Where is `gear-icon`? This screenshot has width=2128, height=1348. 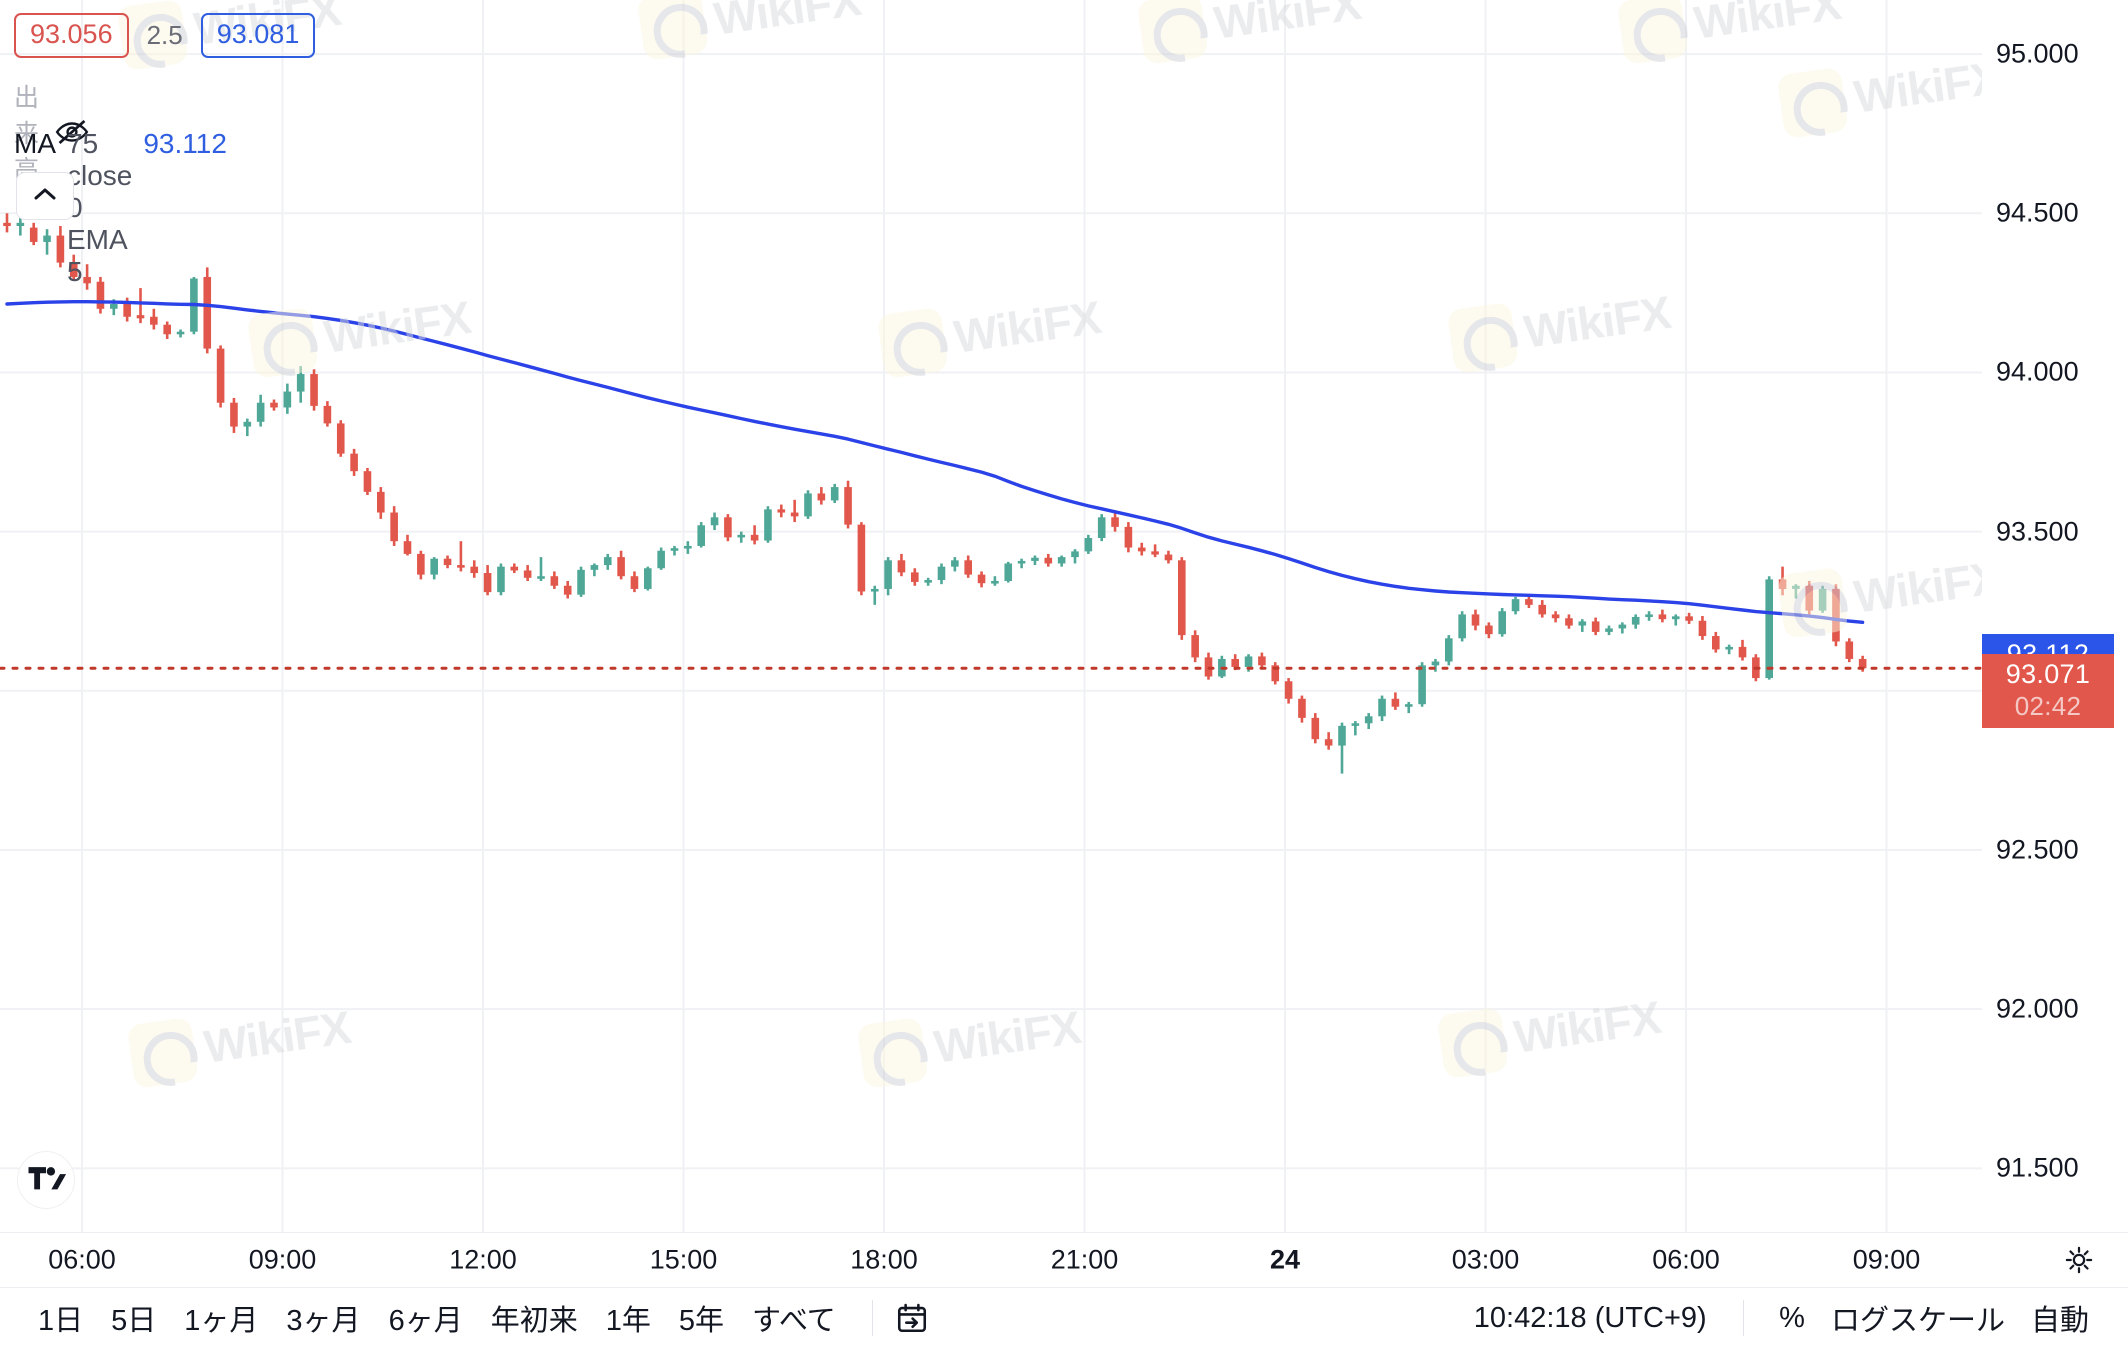 gear-icon is located at coordinates (2079, 1260).